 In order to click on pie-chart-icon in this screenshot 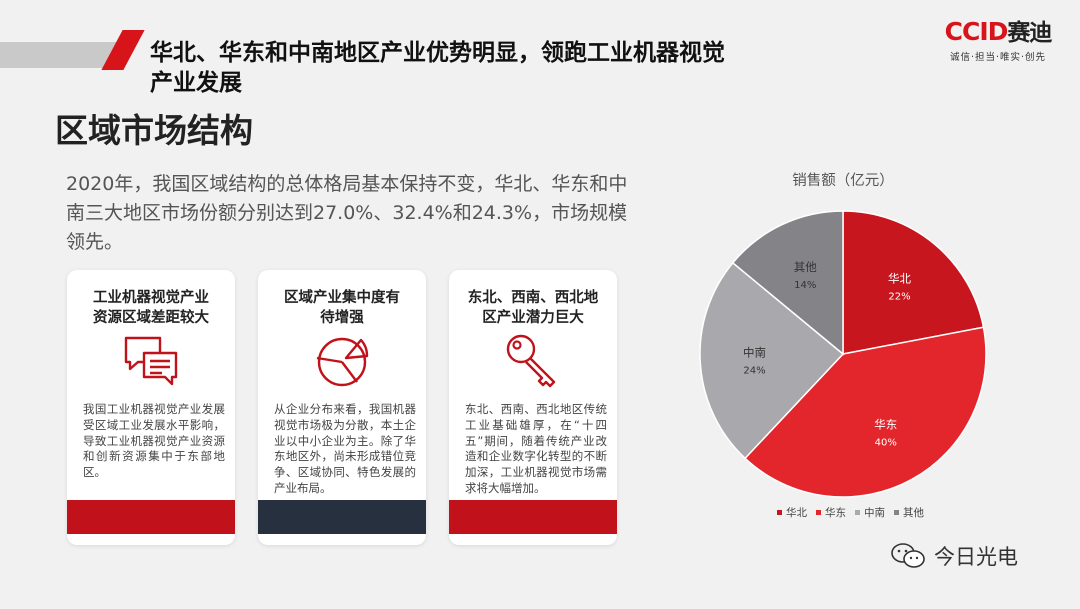, I will do `click(342, 362)`.